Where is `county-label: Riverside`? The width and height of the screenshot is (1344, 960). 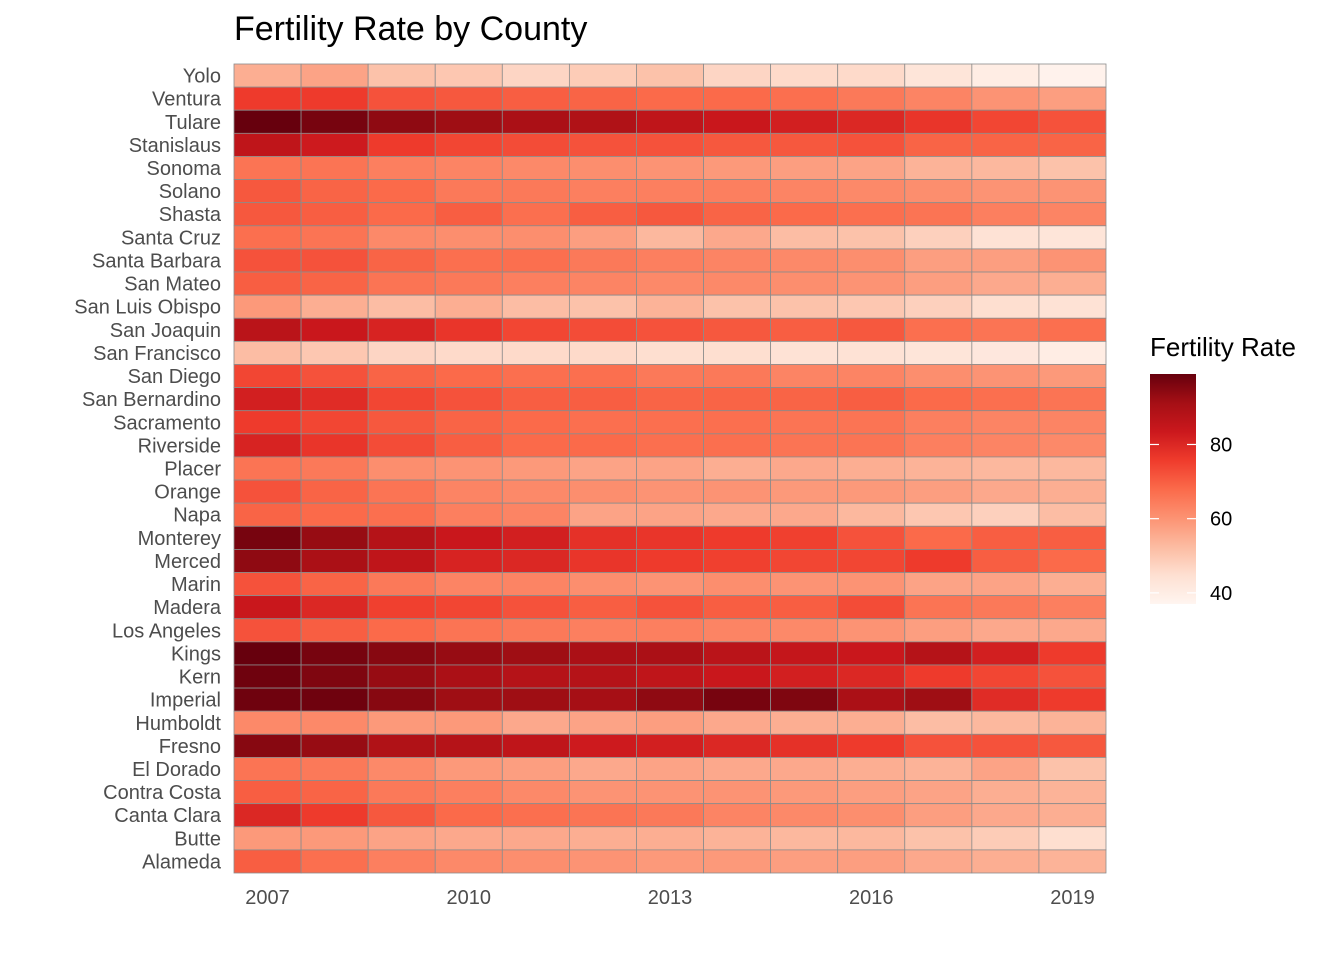
county-label: Riverside is located at coordinates (179, 446).